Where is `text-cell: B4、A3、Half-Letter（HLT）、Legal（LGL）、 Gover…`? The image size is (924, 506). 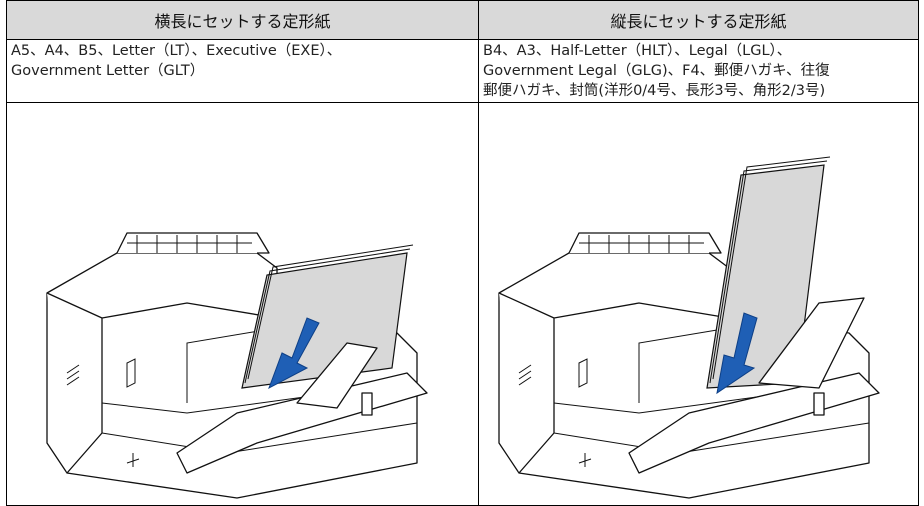
text-cell: B4、A3、Half-Letter（HLT）、Legal（LGL）、 Gover… is located at coordinates (698, 71).